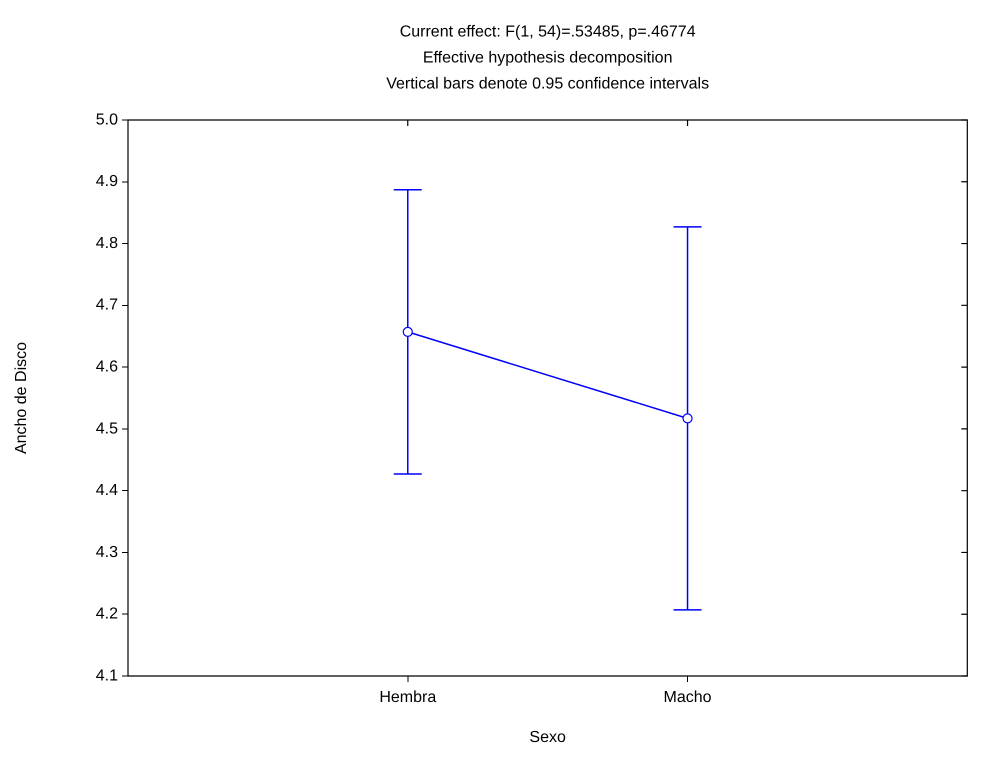 The image size is (981, 759). Describe the element at coordinates (407, 697) in the screenshot. I see `x-tick-label: Hembra` at that location.